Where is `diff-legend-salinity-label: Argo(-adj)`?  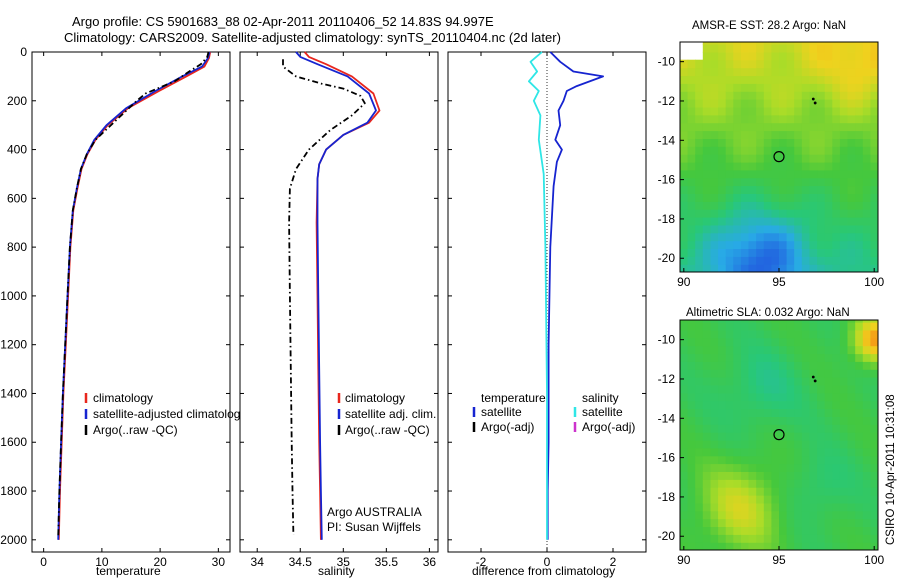 diff-legend-salinity-label: Argo(-adj) is located at coordinates (608, 427).